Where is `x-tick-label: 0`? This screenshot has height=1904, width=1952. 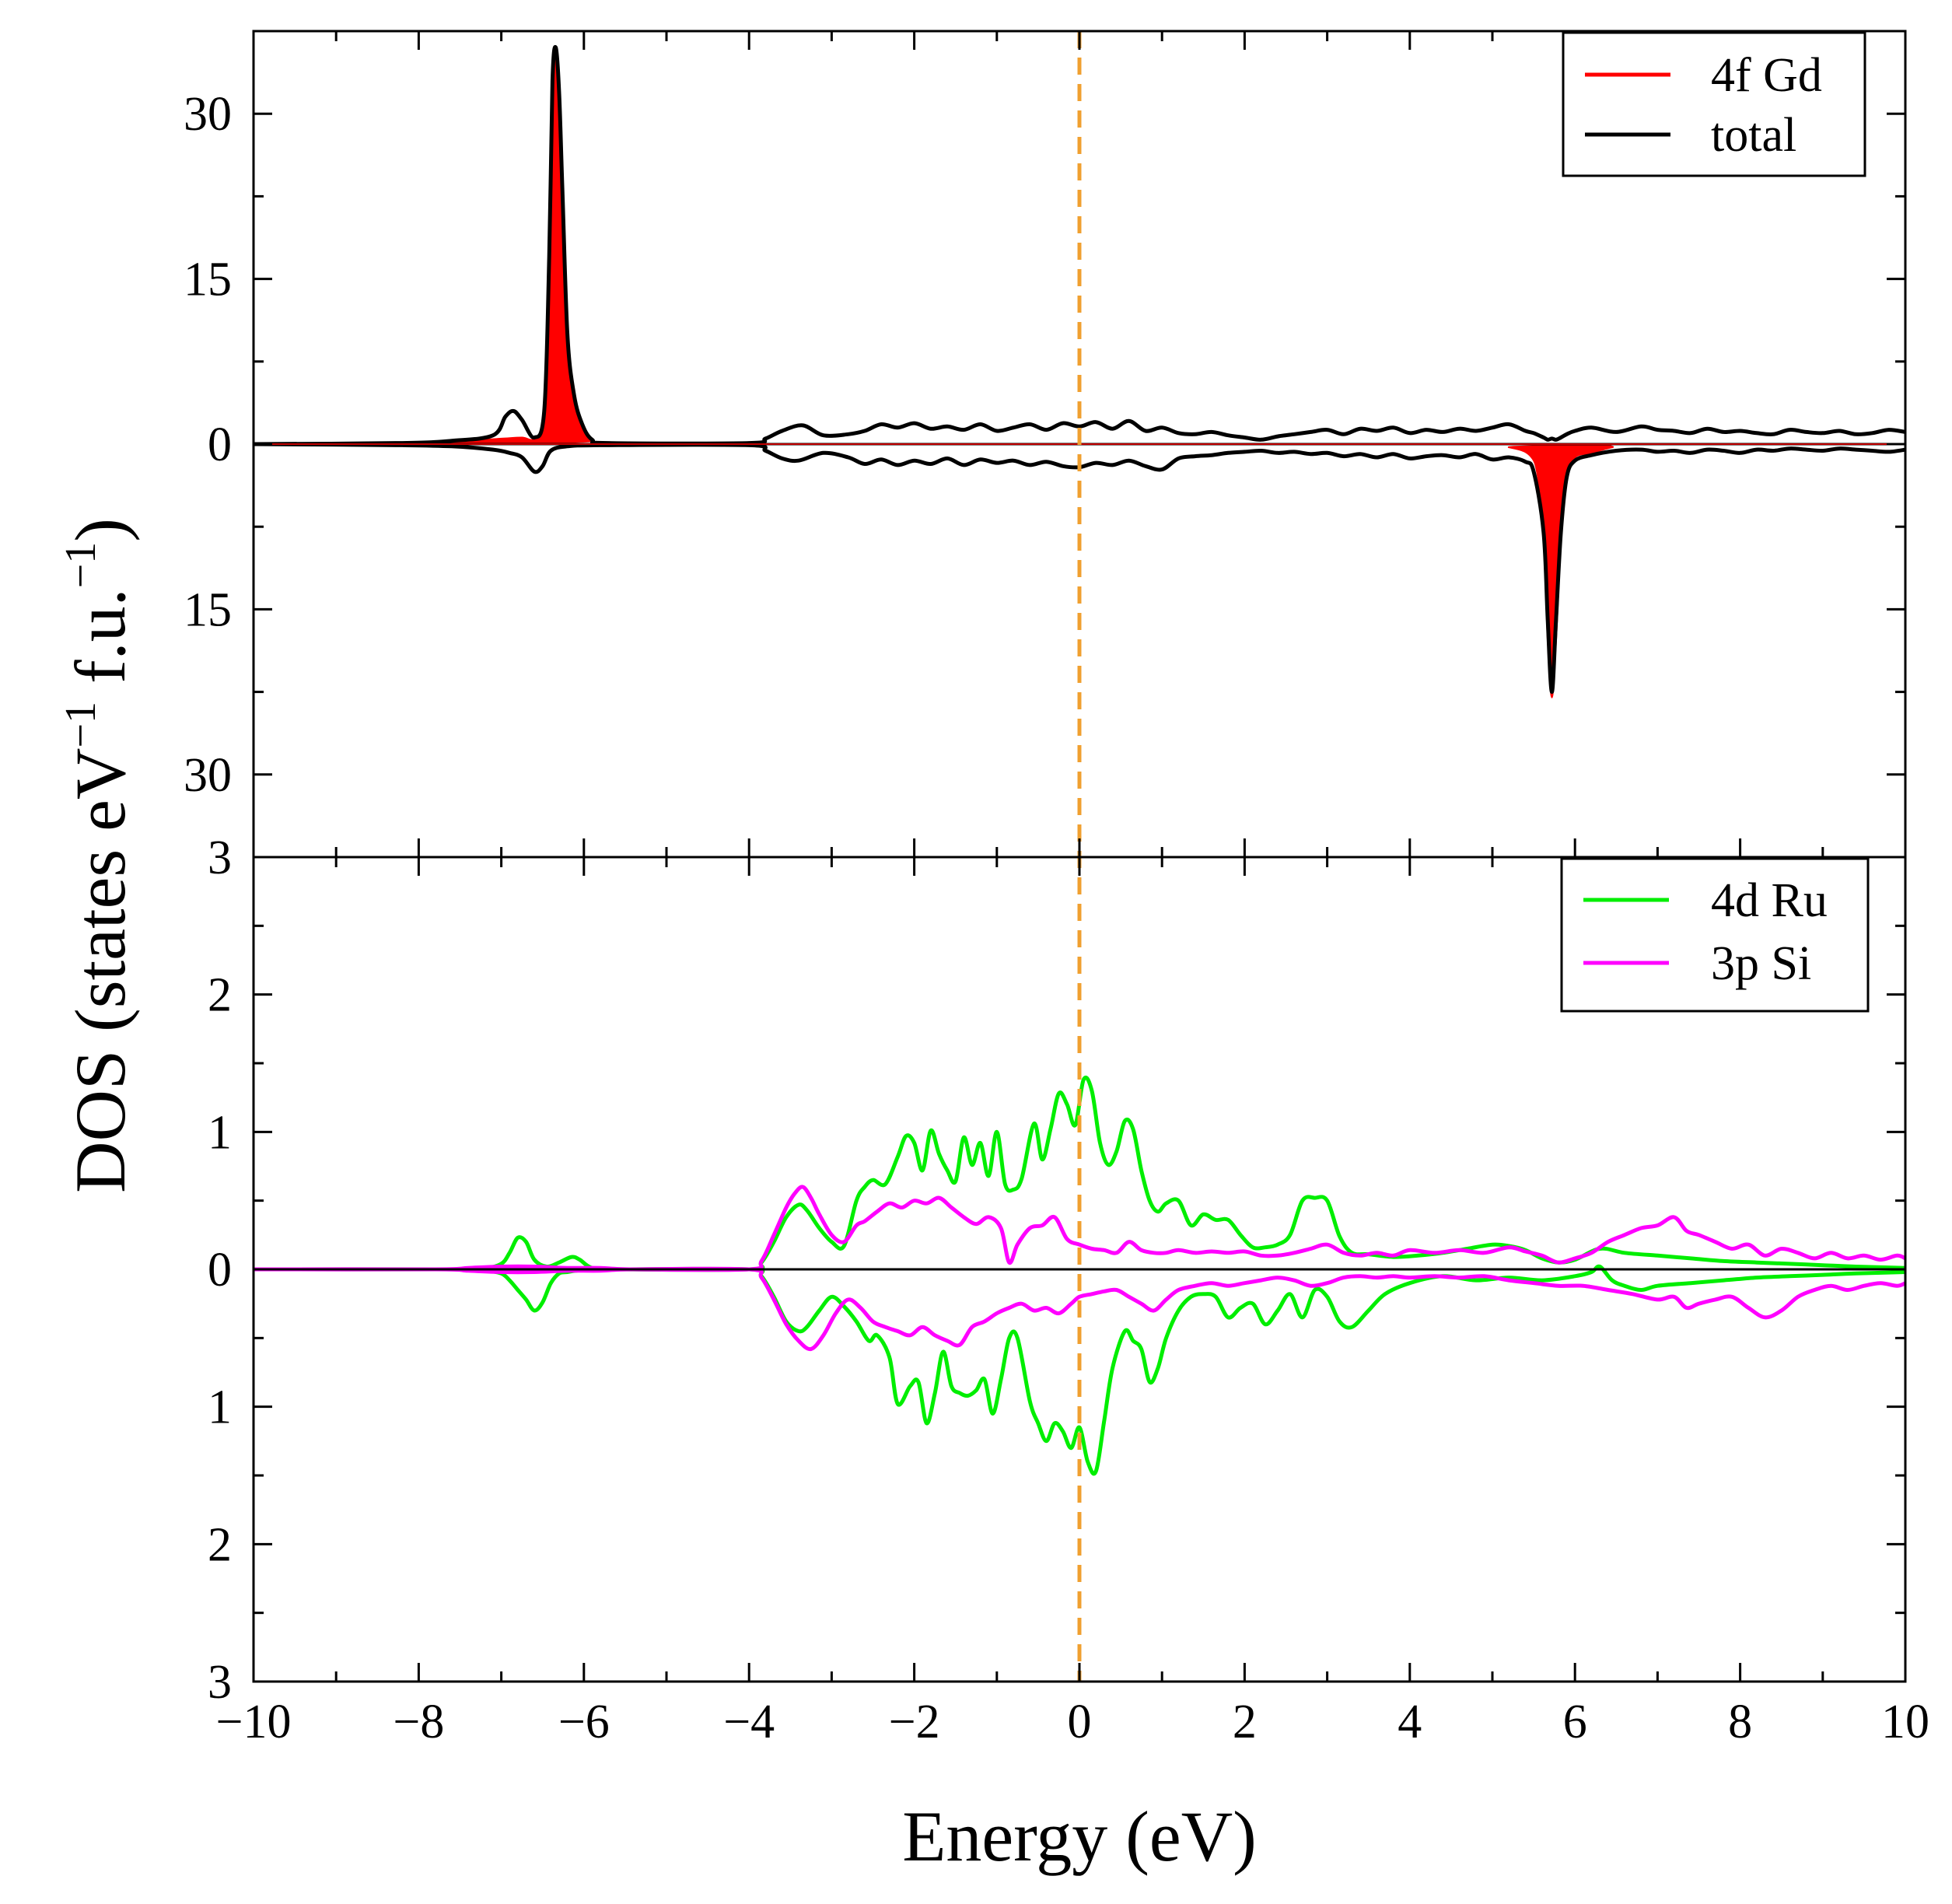 x-tick-label: 0 is located at coordinates (1080, 1722).